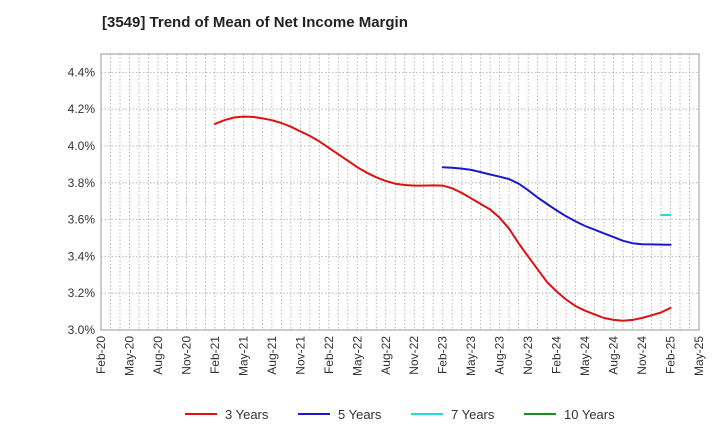 This screenshot has width=720, height=440. I want to click on y-tick-label: 3.2%, so click(82, 293).